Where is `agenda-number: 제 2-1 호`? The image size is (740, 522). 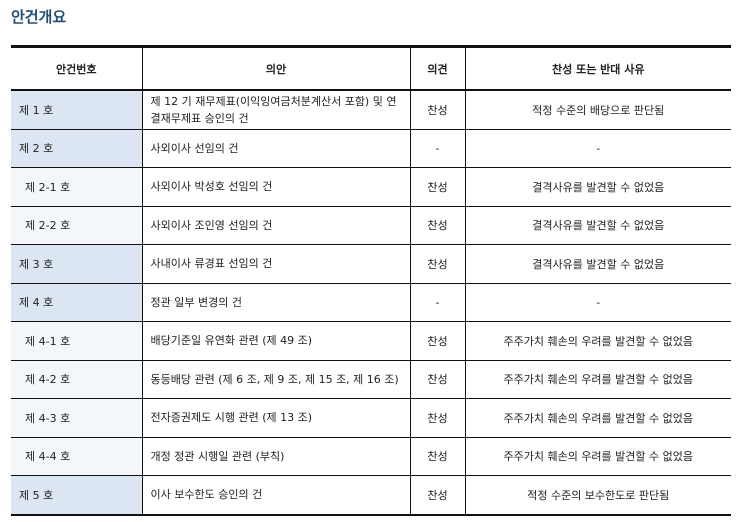 agenda-number: 제 2-1 호 is located at coordinates (76, 187).